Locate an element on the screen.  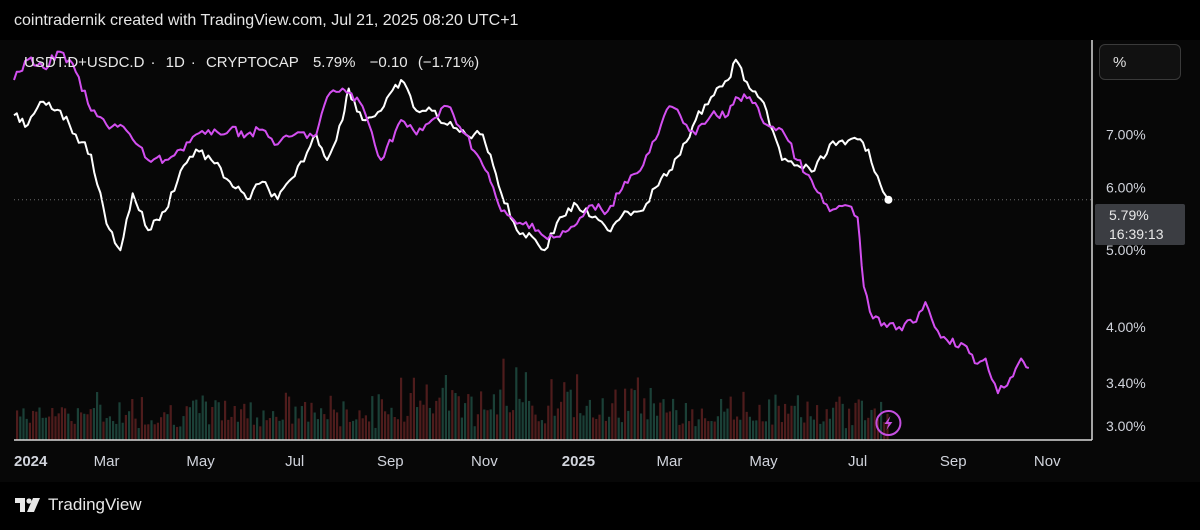
percent-scale-button: % is located at coordinates (1140, 62).